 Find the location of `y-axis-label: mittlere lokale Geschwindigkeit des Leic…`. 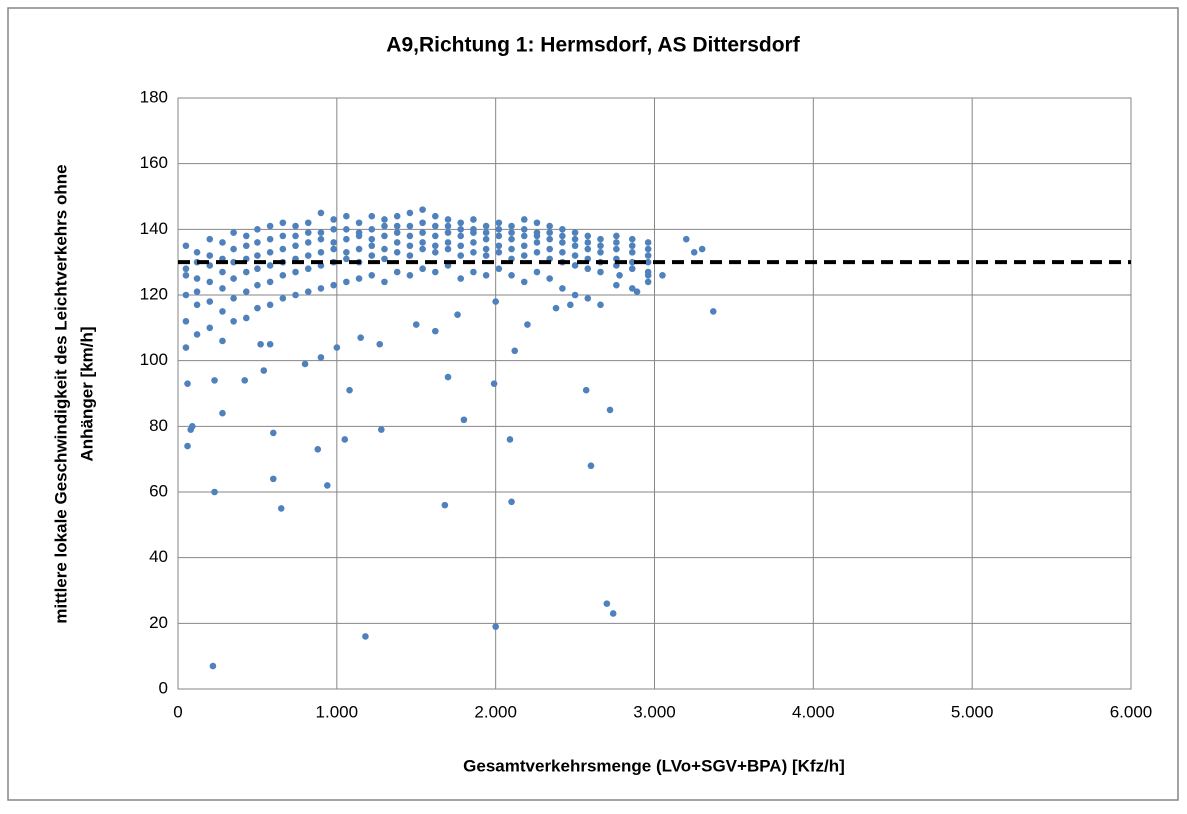

y-axis-label: mittlere lokale Geschwindigkeit des Leic… is located at coordinates (60, 393).